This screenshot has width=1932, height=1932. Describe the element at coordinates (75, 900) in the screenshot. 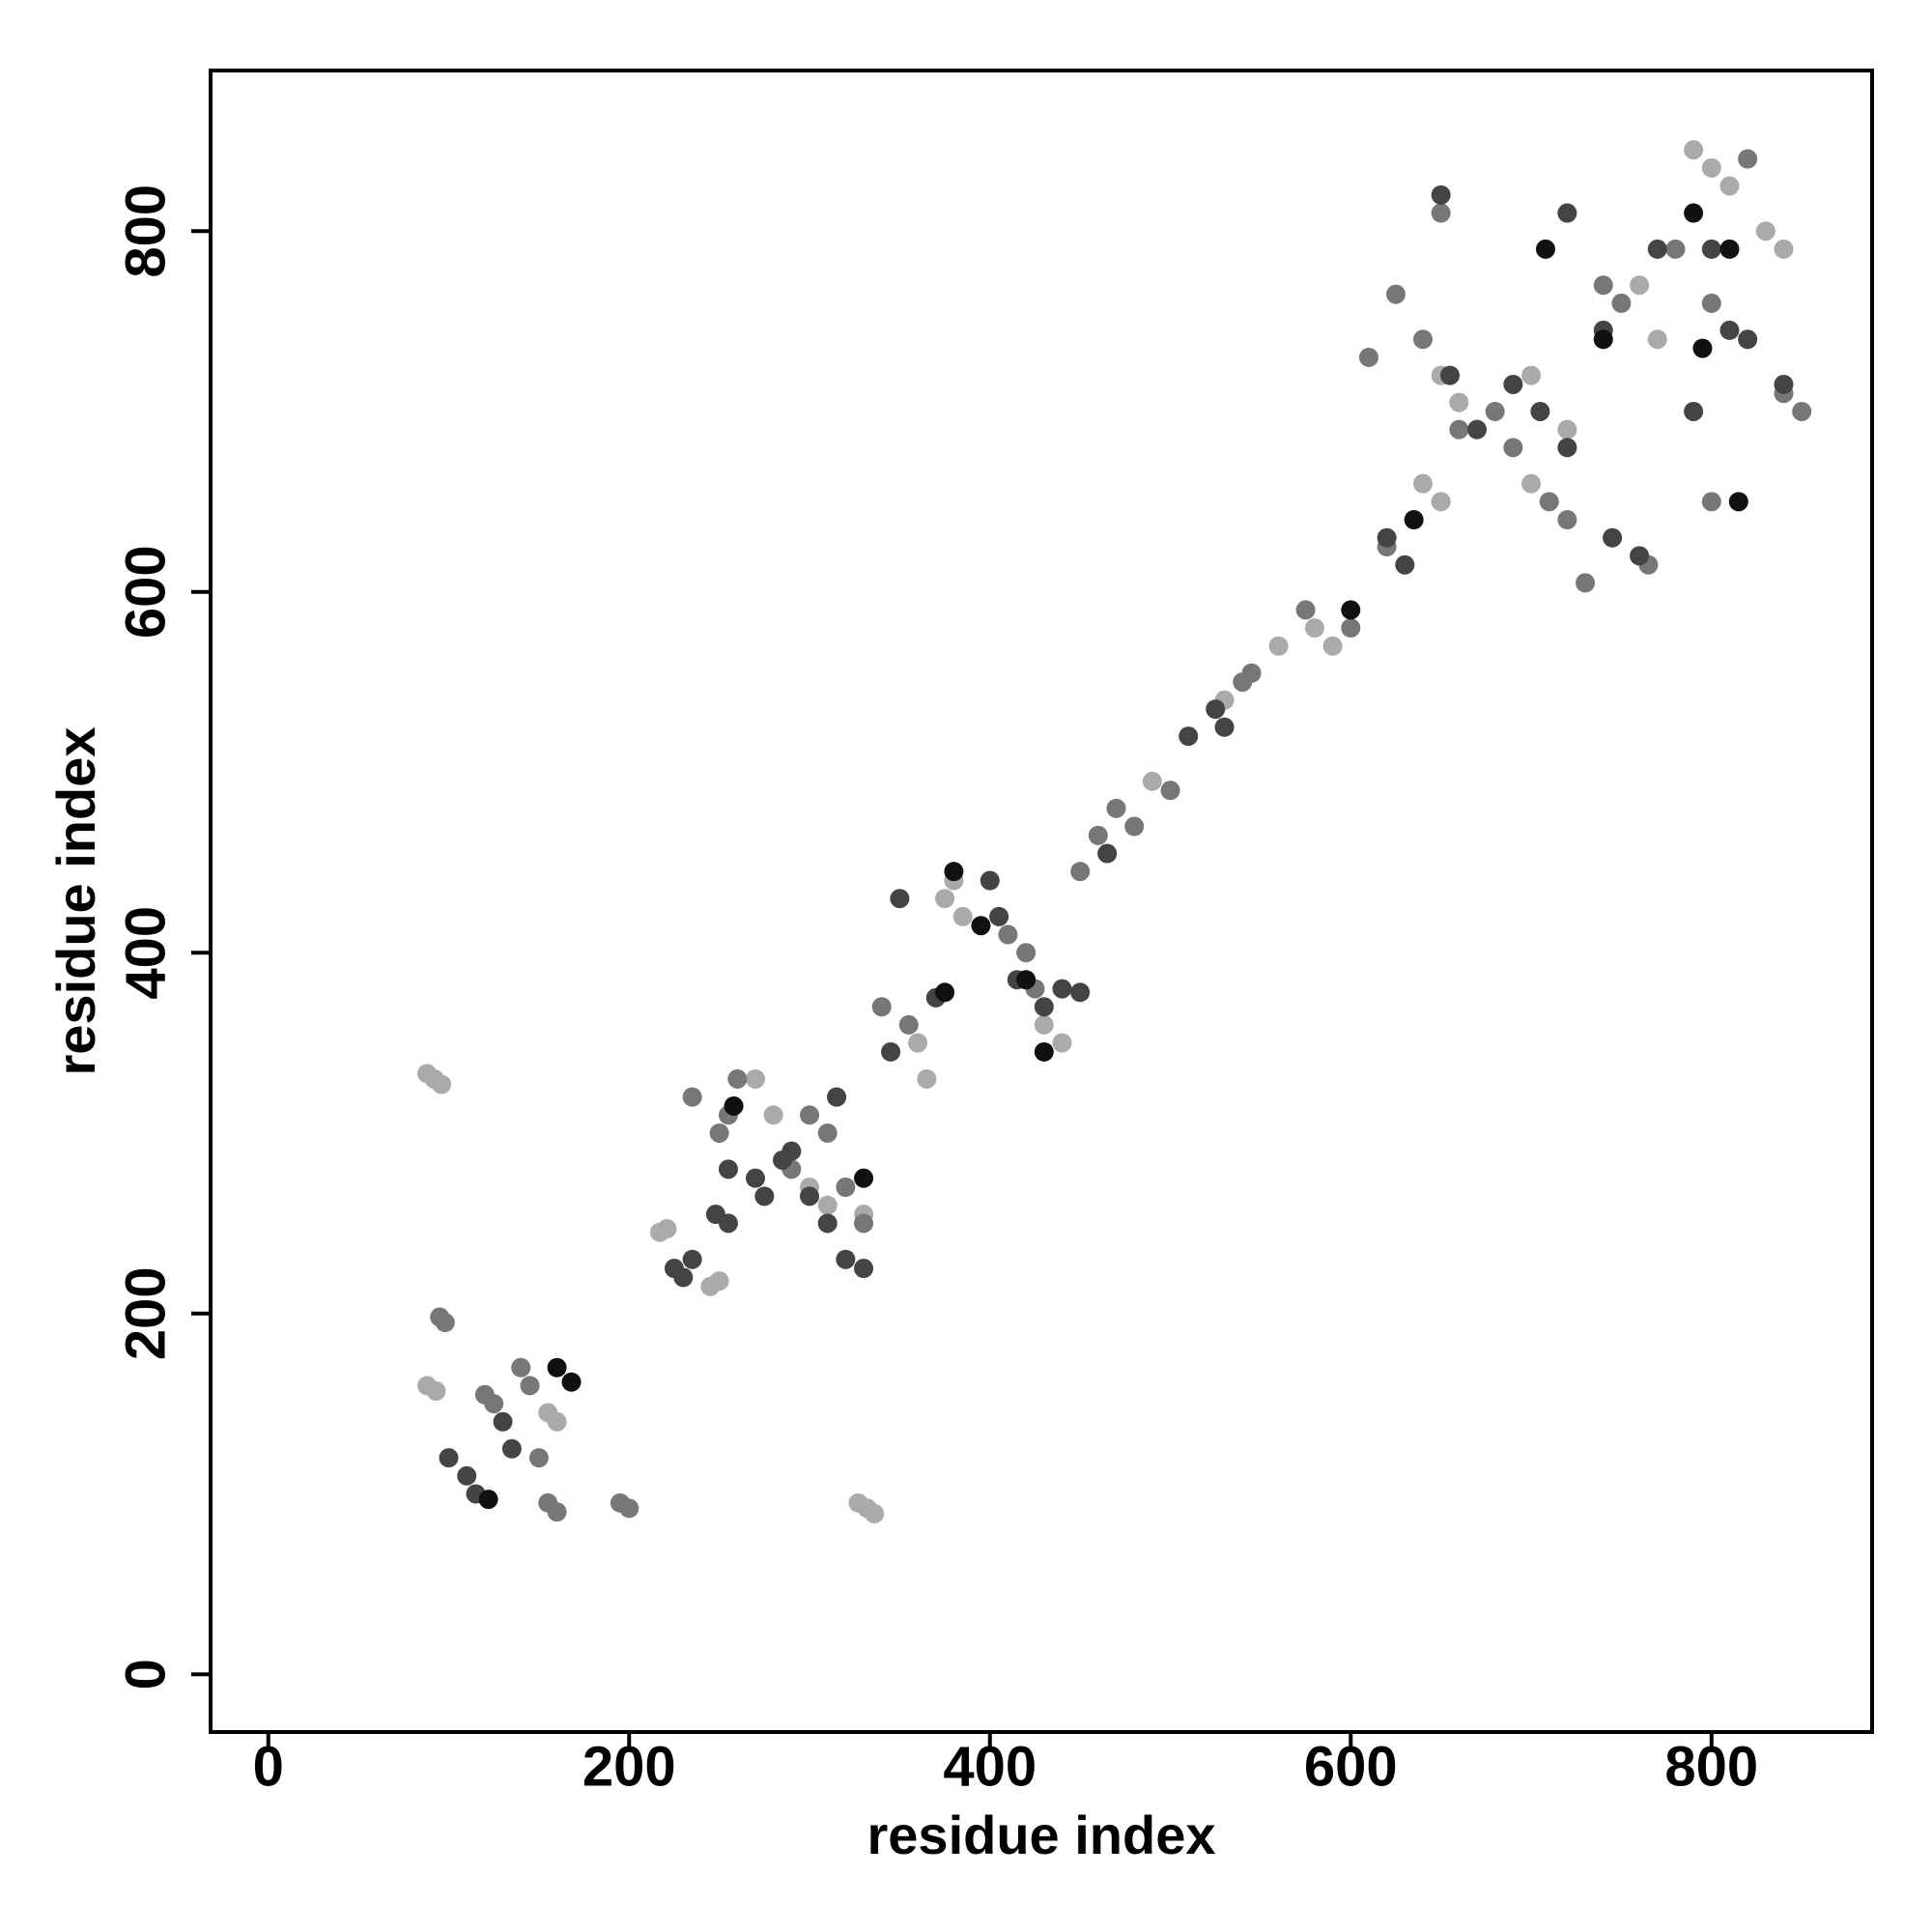

I see `y-axis-title: residue index` at that location.